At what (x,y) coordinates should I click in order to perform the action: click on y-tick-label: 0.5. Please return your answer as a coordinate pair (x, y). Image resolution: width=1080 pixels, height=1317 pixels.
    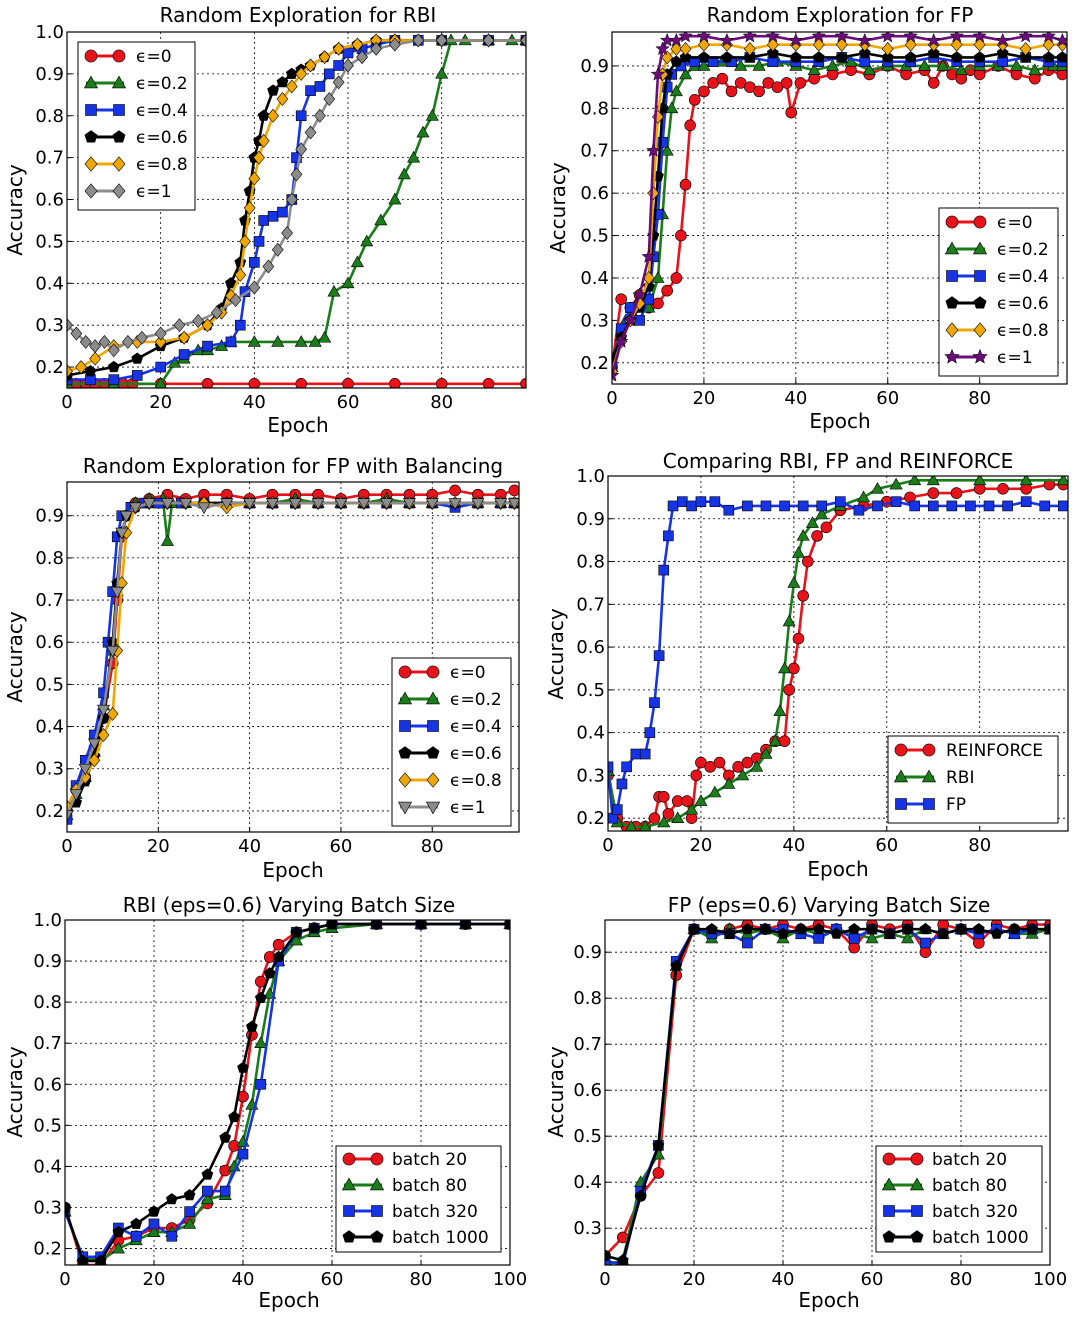
    Looking at the image, I should click on (594, 236).